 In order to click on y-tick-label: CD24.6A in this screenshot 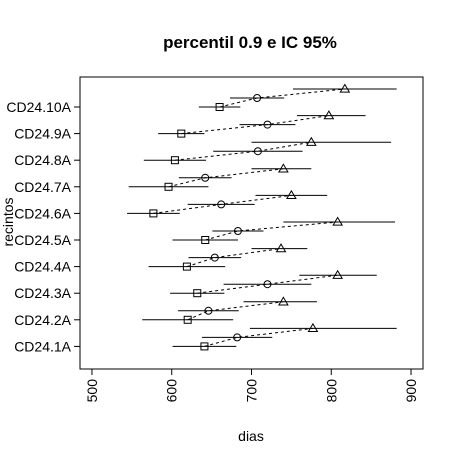, I will do `click(42, 213)`.